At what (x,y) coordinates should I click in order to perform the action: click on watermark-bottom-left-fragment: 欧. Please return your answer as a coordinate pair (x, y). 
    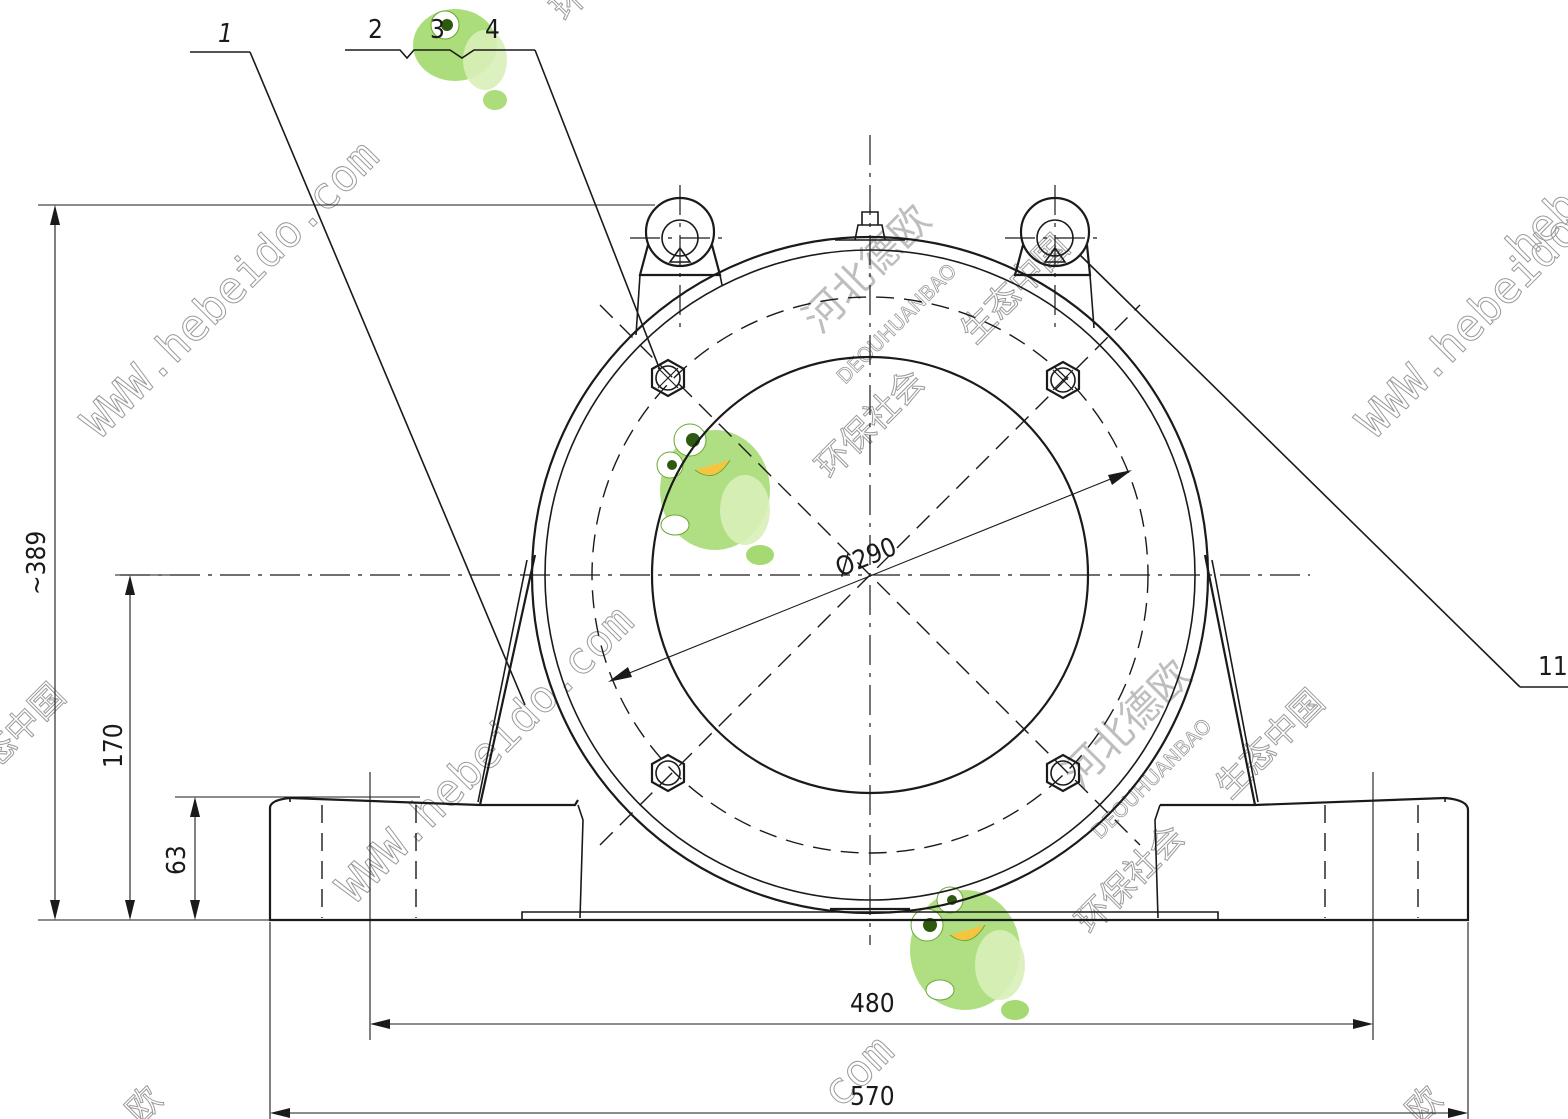
    Looking at the image, I should click on (144, 1099).